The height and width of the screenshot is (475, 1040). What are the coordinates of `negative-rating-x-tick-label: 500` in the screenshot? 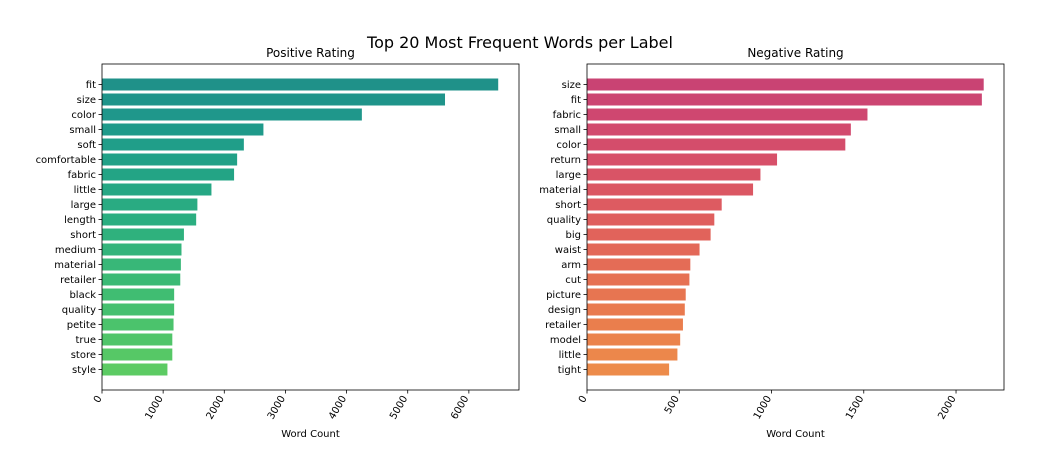 It's located at (672, 405).